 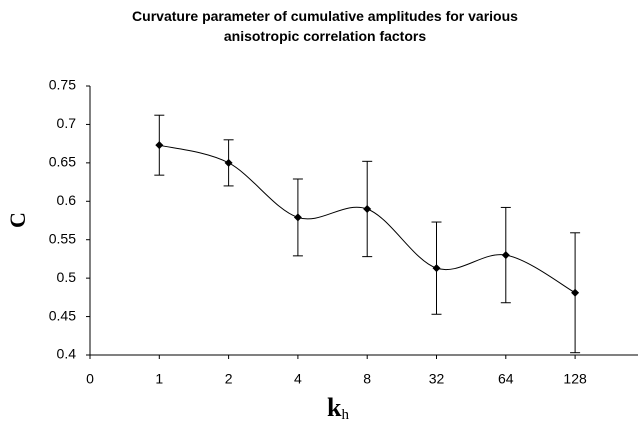 I want to click on x-tick-label: 128, so click(x=575, y=379).